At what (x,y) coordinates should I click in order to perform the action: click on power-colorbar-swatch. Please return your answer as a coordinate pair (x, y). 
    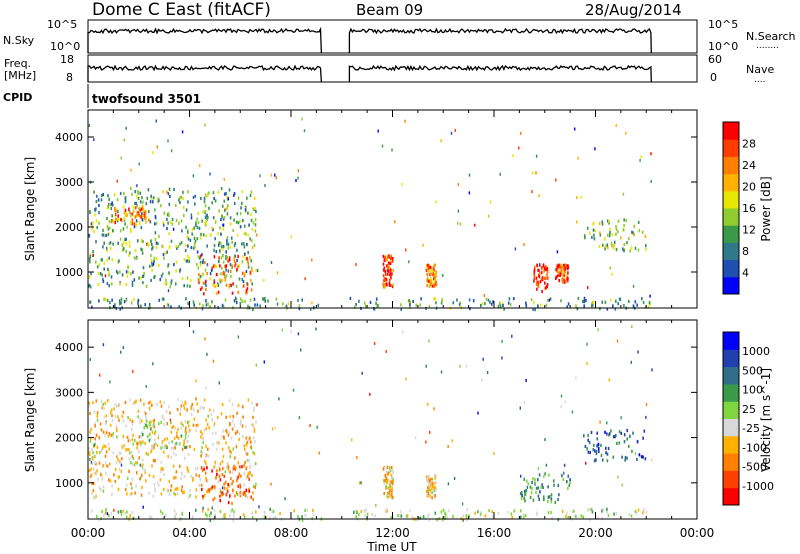
    Looking at the image, I should click on (731, 268).